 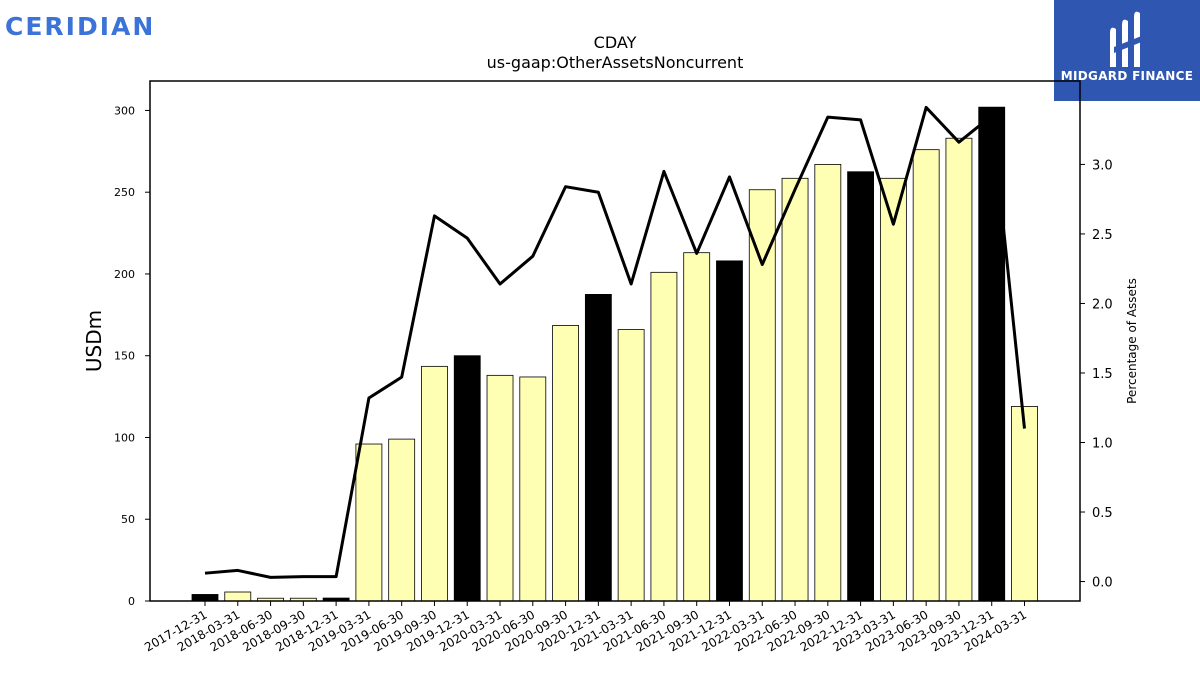 I want to click on y2-tick-label: 1.5, so click(x=1102, y=374).